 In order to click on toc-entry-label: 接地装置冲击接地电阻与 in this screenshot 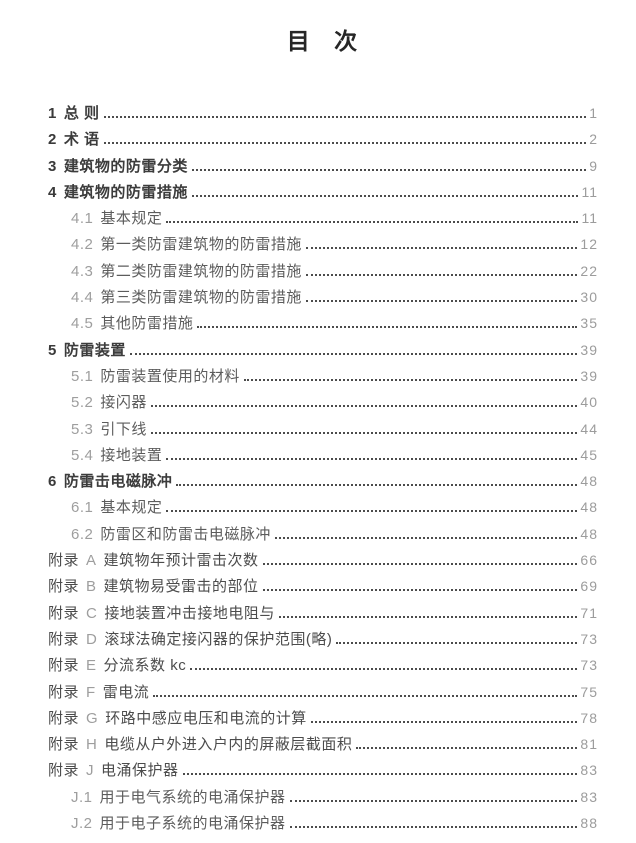, I will do `click(189, 613)`.